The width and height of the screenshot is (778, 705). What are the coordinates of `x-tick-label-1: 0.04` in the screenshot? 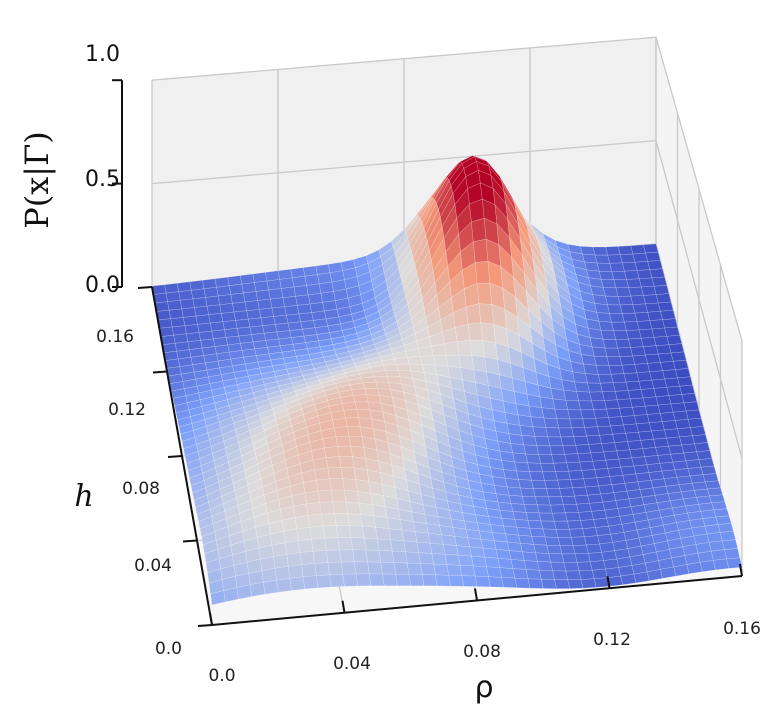 It's located at (352, 664).